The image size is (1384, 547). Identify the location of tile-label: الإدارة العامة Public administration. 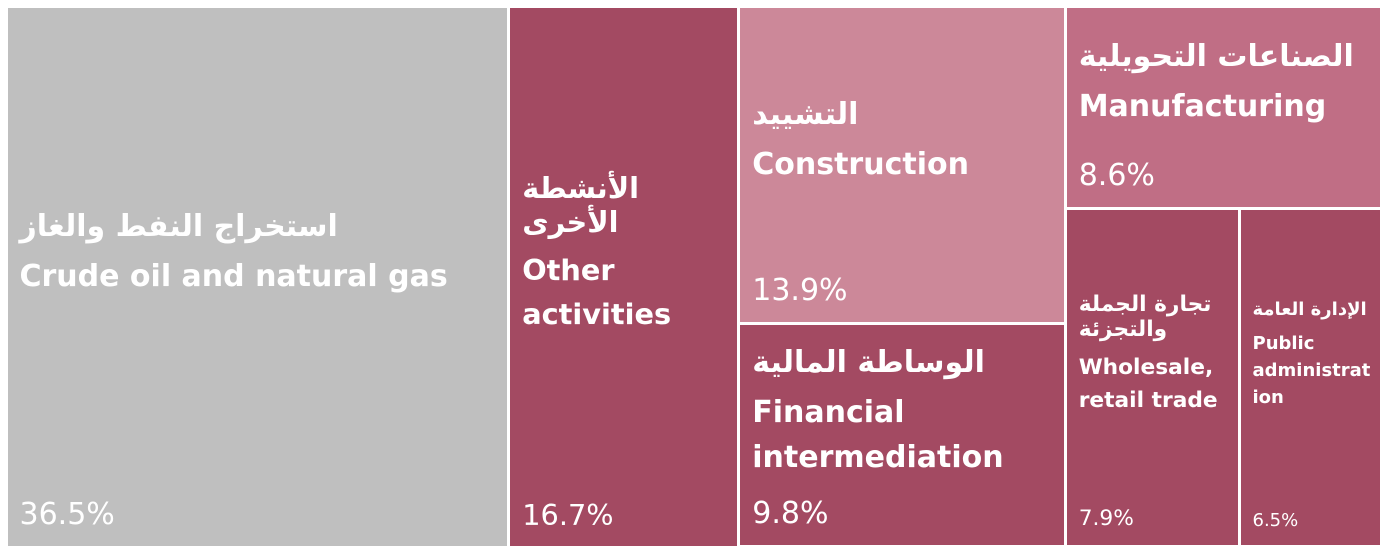
(1313, 355).